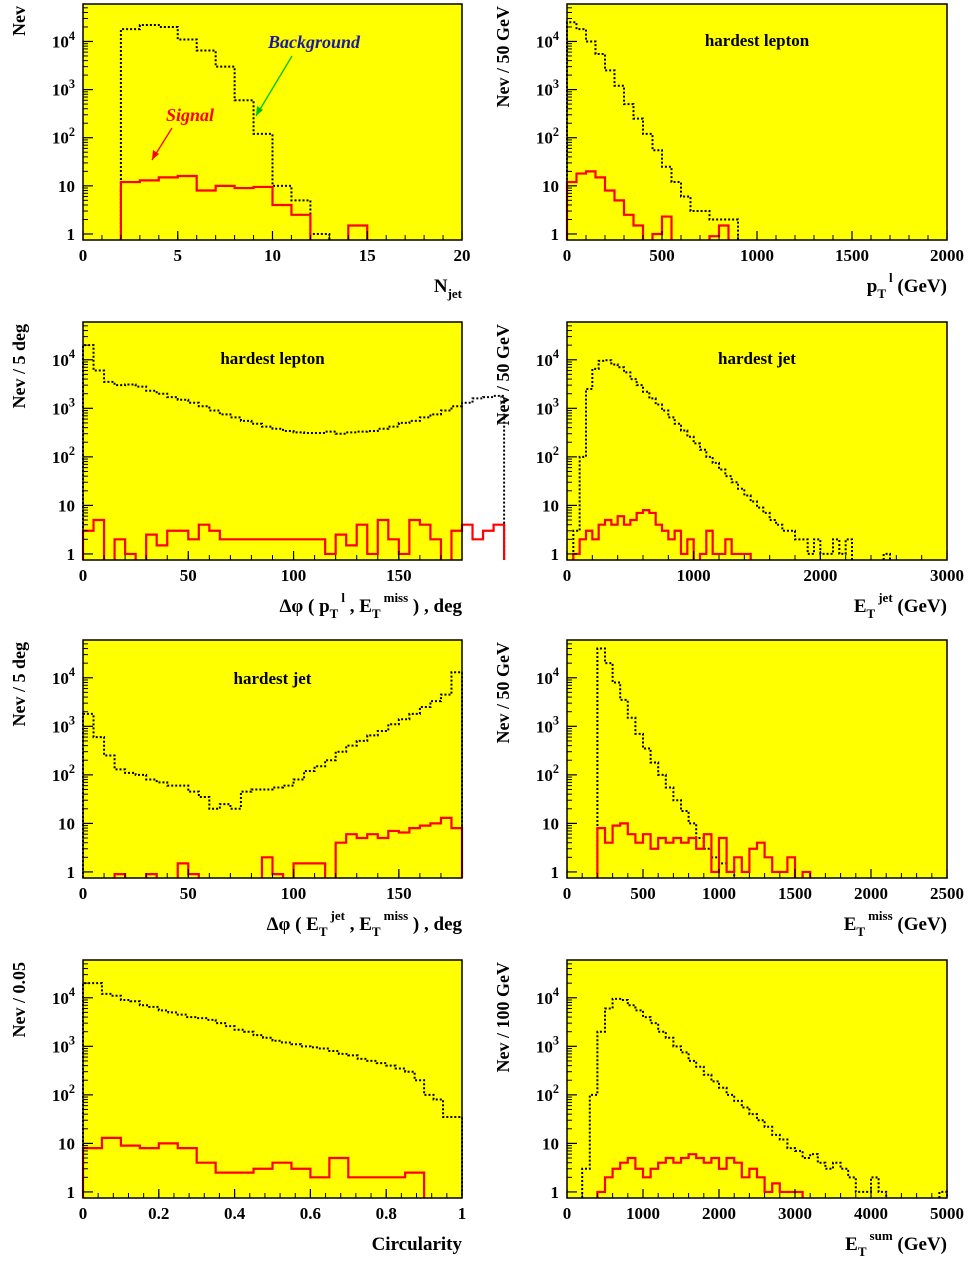 Image resolution: width=975 pixels, height=1265 pixels. What do you see at coordinates (462, 1213) in the screenshot?
I see `x-tick-label: 1` at bounding box center [462, 1213].